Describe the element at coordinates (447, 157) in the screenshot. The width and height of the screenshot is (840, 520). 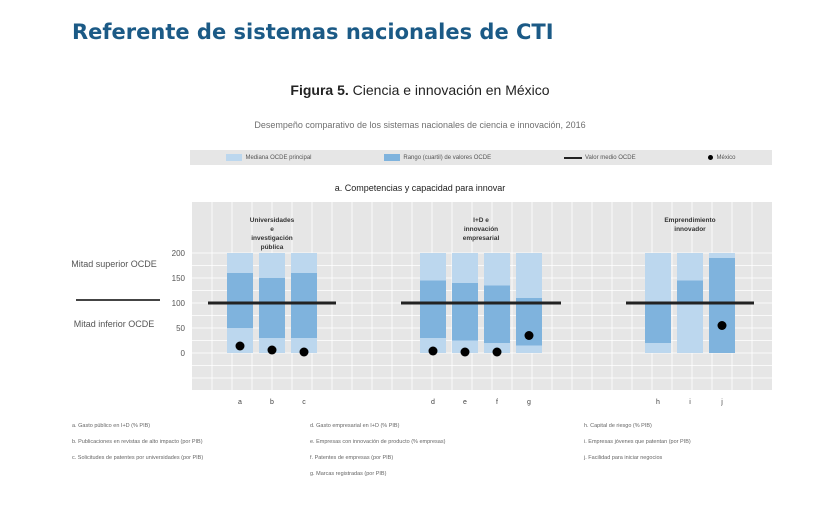
I see `legend-label: Rango (cuartil) de valores OCDE` at that location.